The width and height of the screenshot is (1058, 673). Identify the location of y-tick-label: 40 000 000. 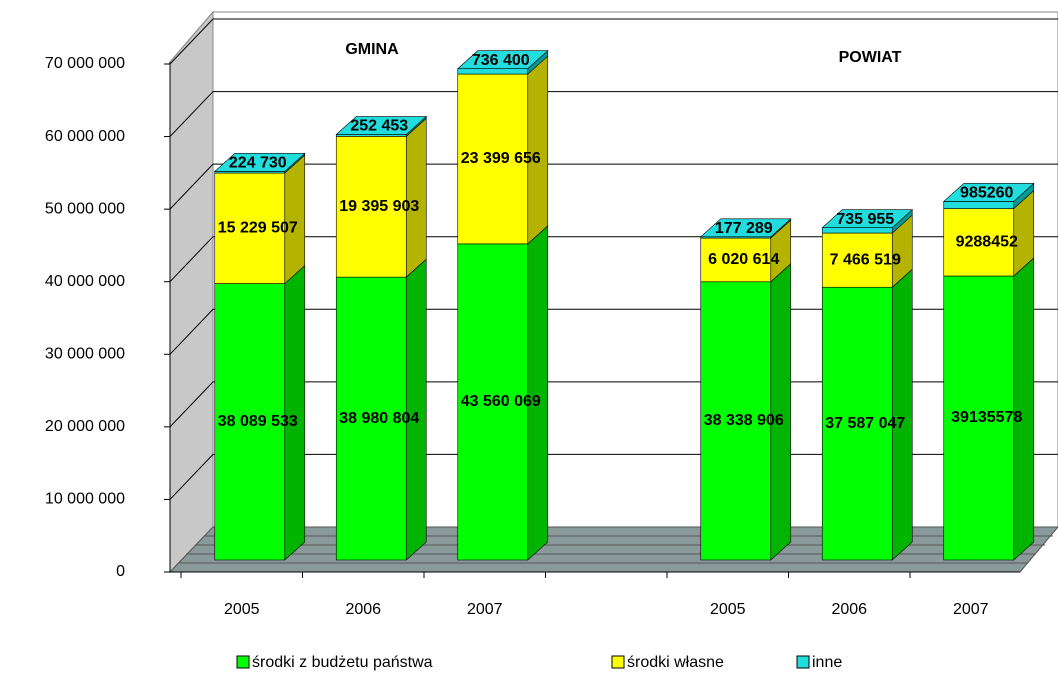
(85, 281).